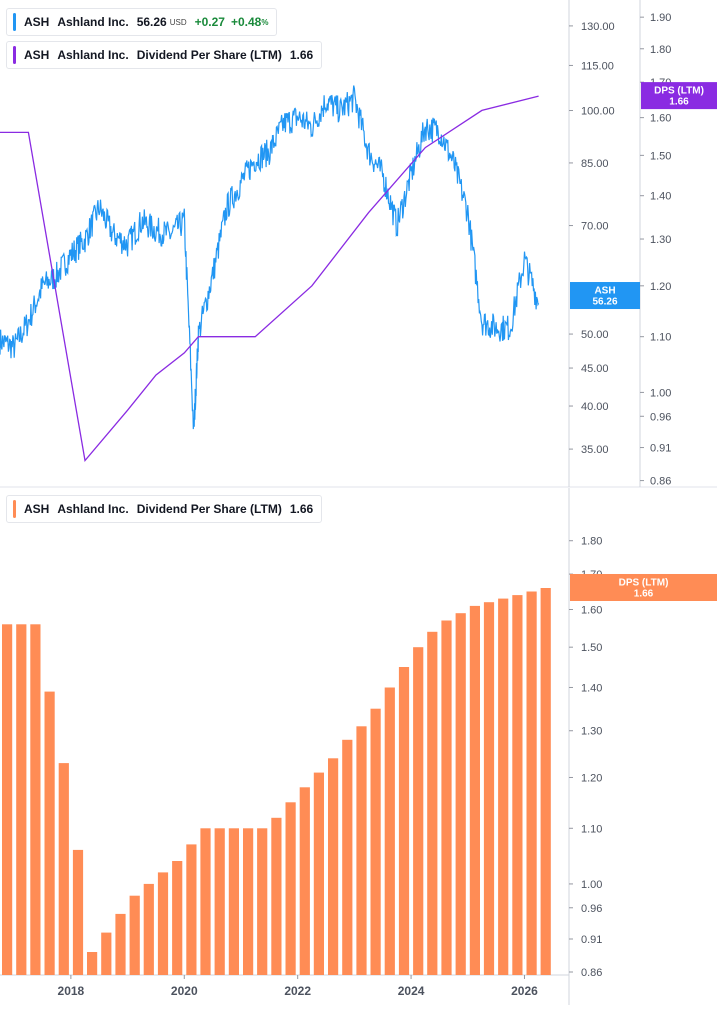  What do you see at coordinates (14, 22) in the screenshot?
I see `price-legend-swatch` at bounding box center [14, 22].